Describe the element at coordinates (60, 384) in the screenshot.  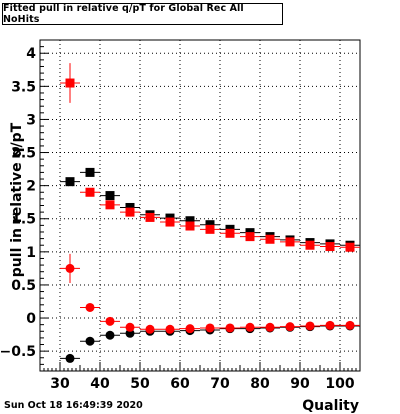
I see `x-tick-label: 30` at that location.